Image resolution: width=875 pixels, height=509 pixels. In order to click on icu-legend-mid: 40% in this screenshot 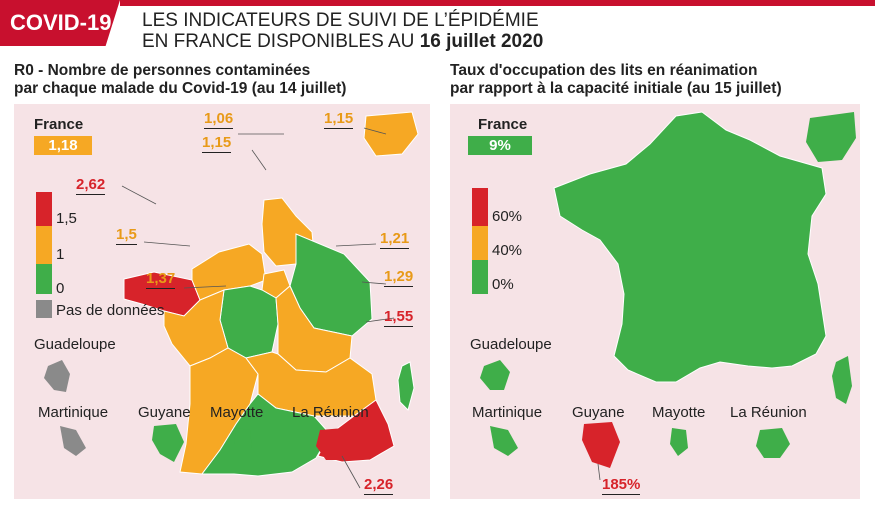, I will do `click(507, 250)`.